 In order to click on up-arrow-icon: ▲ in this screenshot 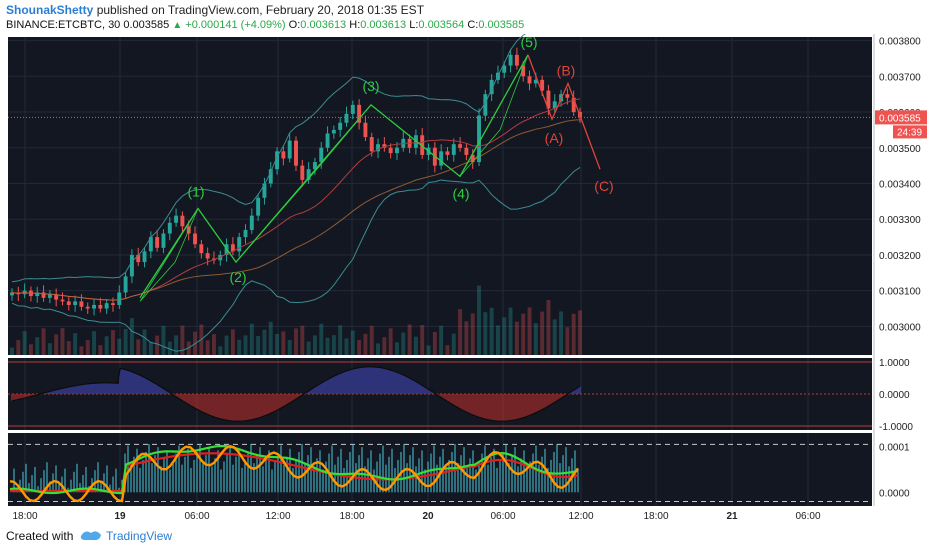, I will do `click(177, 25)`.